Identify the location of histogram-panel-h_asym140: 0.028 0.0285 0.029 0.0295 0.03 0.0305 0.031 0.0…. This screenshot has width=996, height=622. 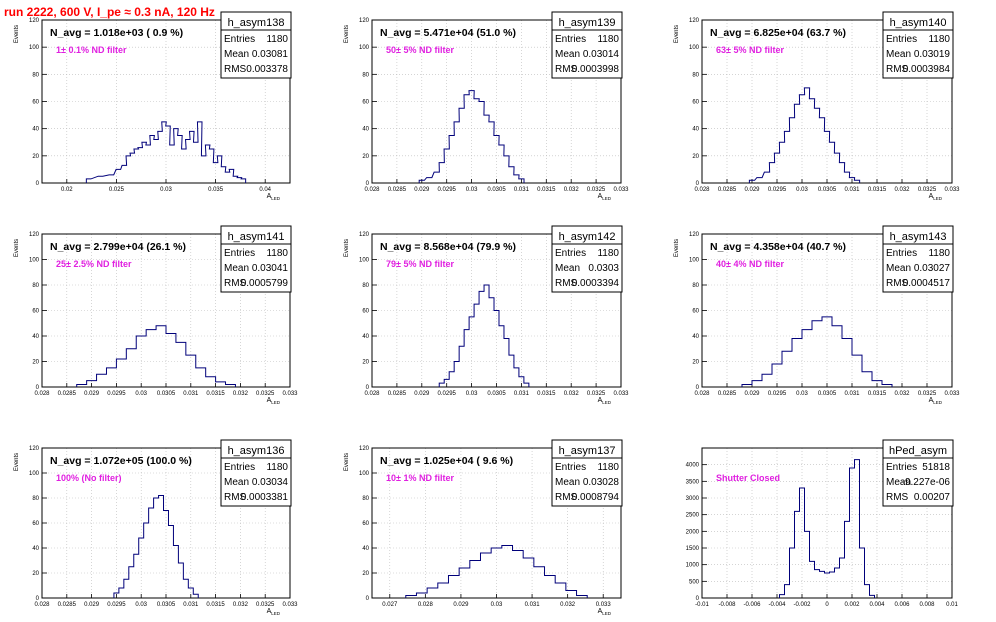
(817, 106).